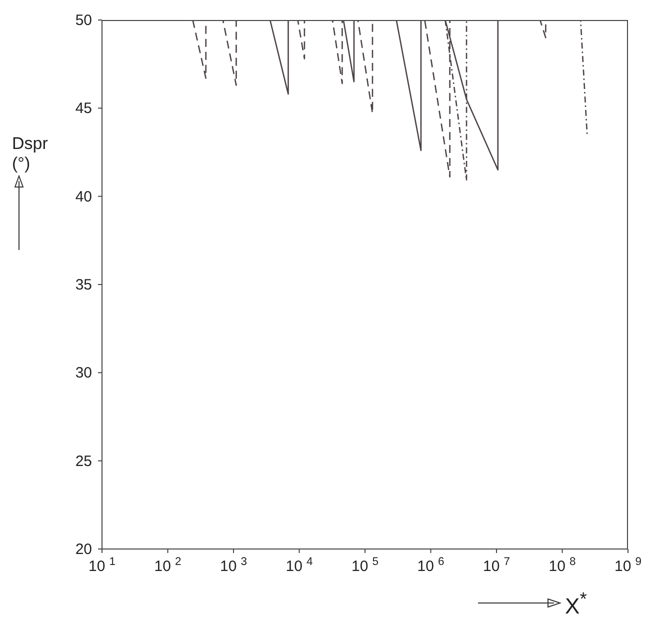 This screenshot has height=628, width=657. I want to click on x-tick-label: 10$^{9}$, so click(628, 565).